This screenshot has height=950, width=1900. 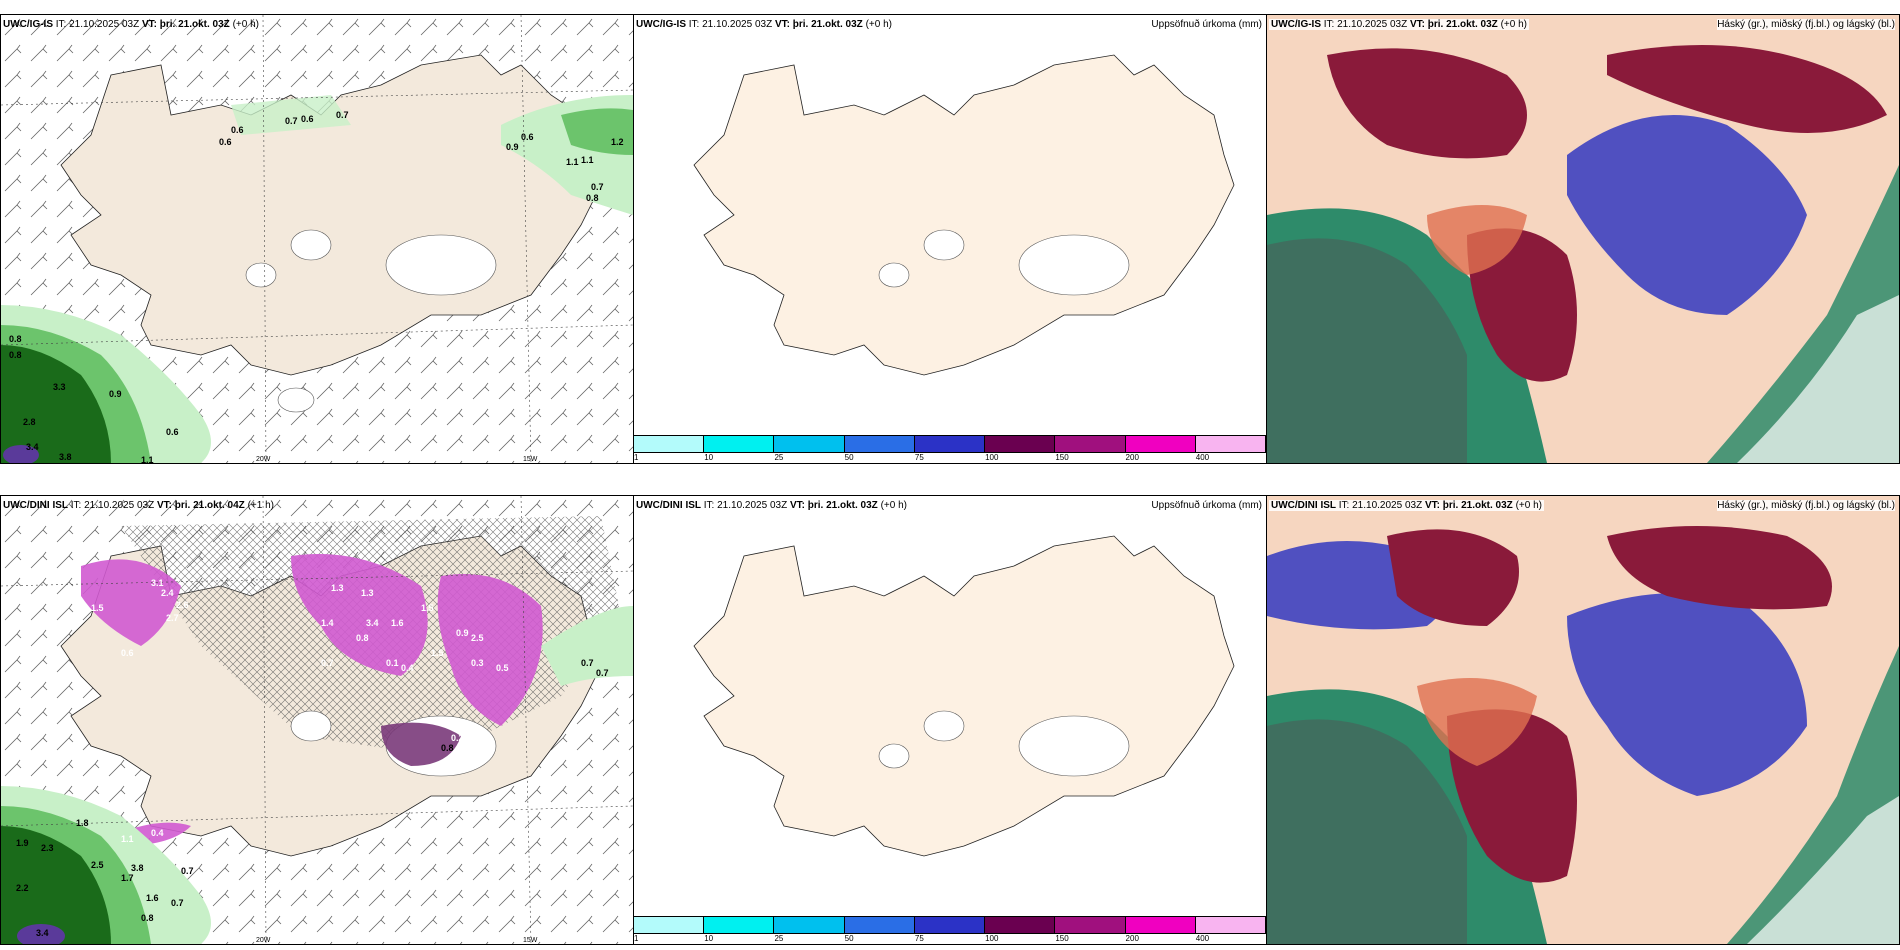 What do you see at coordinates (779, 457) in the screenshot?
I see `colorbar-tick: 25` at bounding box center [779, 457].